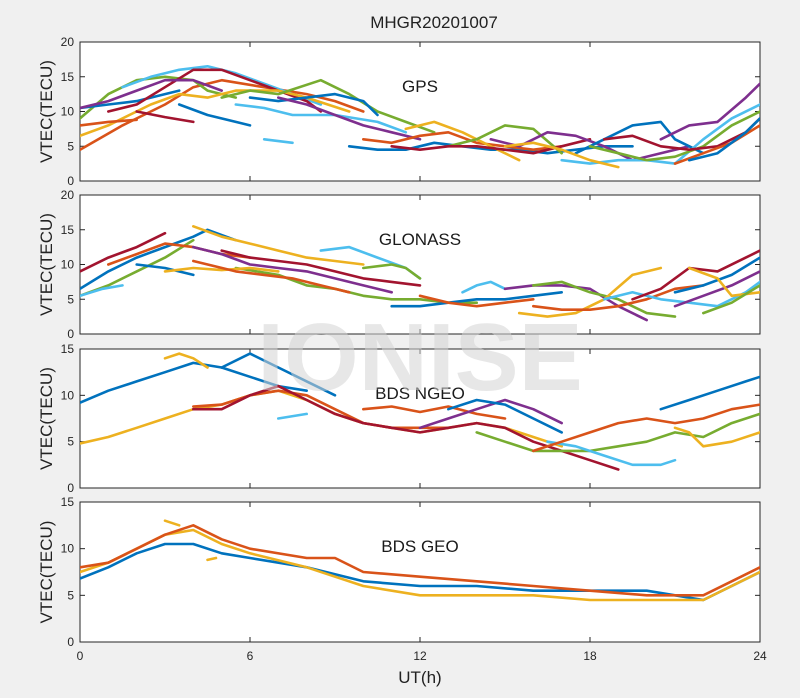 The image size is (800, 698). Describe the element at coordinates (420, 393) in the screenshot. I see `panel-label-bds-ngeo: BDS NGEO` at that location.